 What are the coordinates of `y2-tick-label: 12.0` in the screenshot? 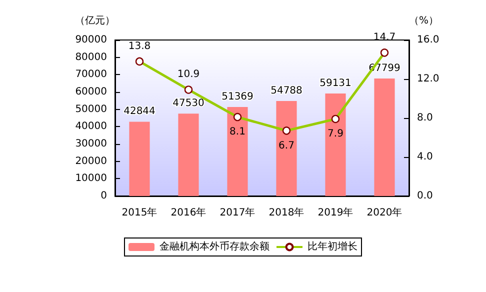 It's located at (428, 79).